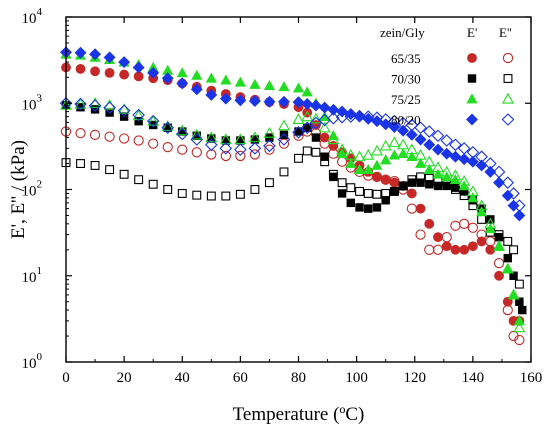  What do you see at coordinates (472, 32) in the screenshot?
I see `legend-col-storage: E'` at bounding box center [472, 32].